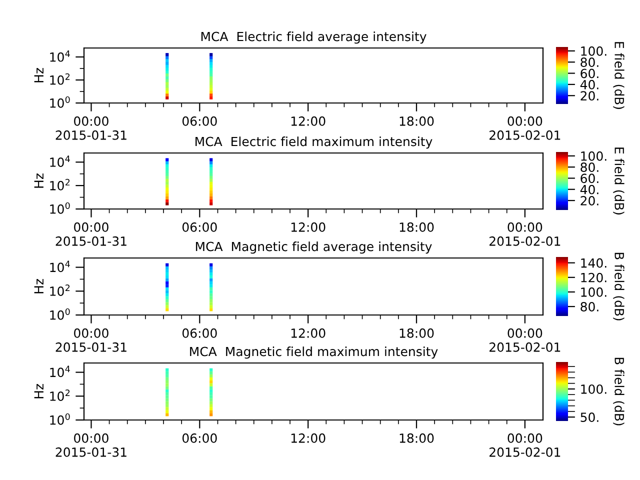 The image size is (640, 480). Describe the element at coordinates (313, 38) in the screenshot. I see `chart-title: MCA Electric field average intensity` at that location.